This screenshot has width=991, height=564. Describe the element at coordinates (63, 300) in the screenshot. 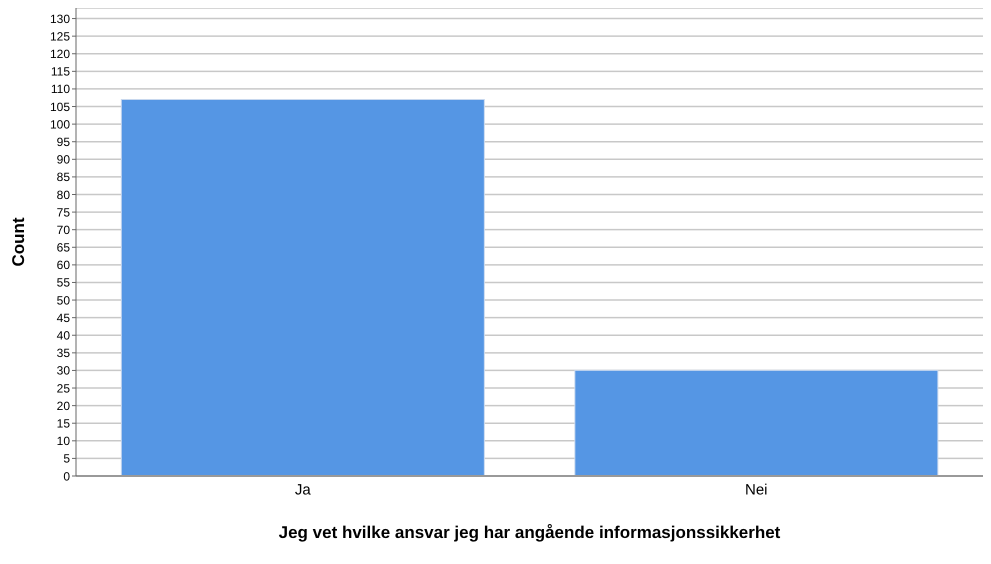

I see `y-tick-label: 50` at that location.